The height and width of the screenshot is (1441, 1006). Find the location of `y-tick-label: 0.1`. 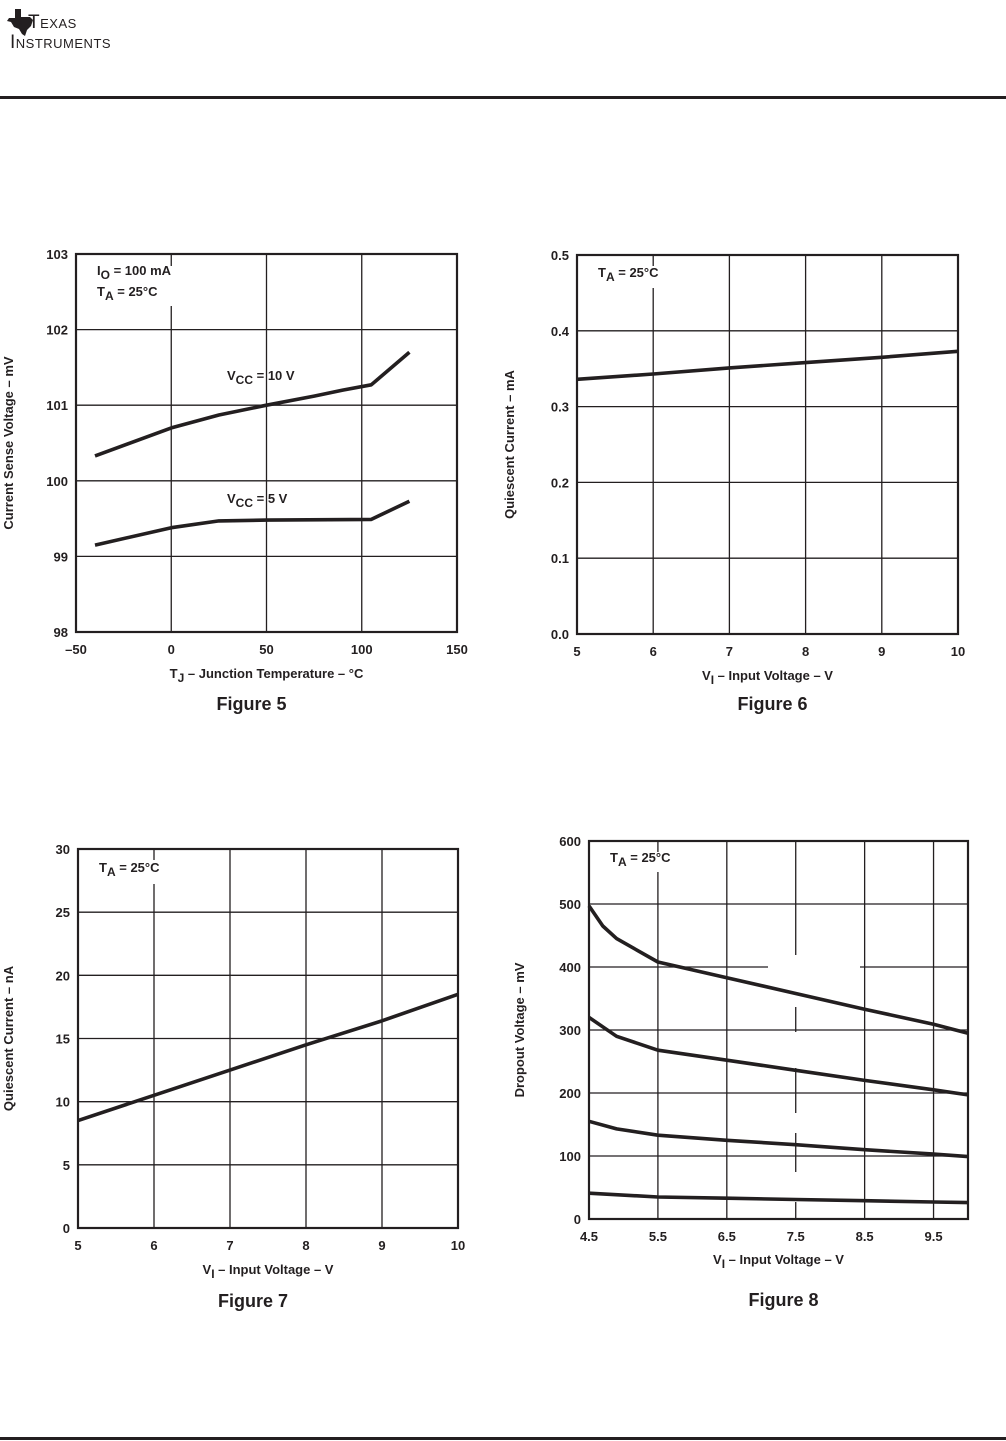

y-tick-label: 0.1 is located at coordinates (560, 558).